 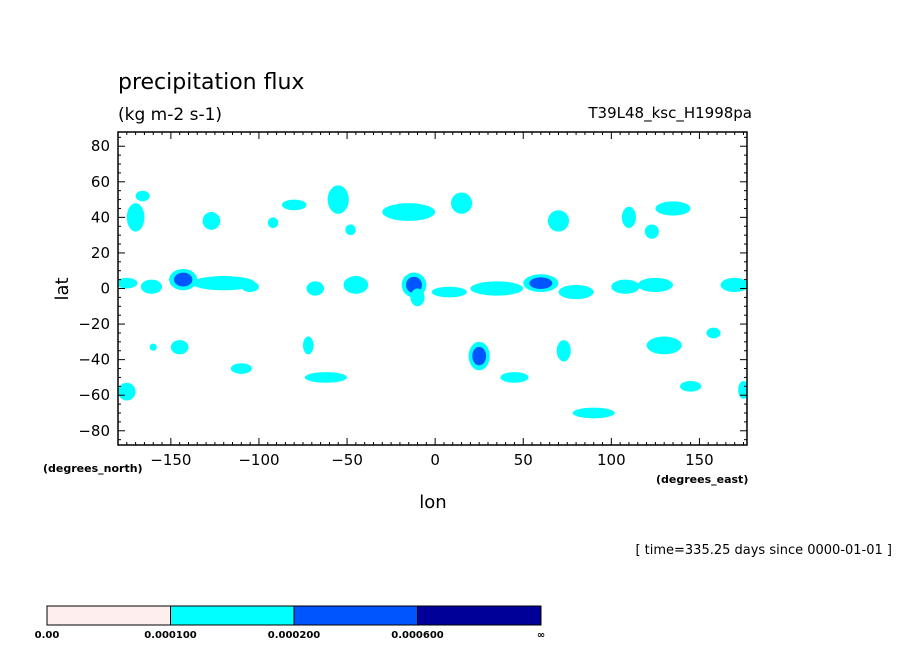 What do you see at coordinates (347, 460) in the screenshot?
I see `x-tick-label: −50` at bounding box center [347, 460].